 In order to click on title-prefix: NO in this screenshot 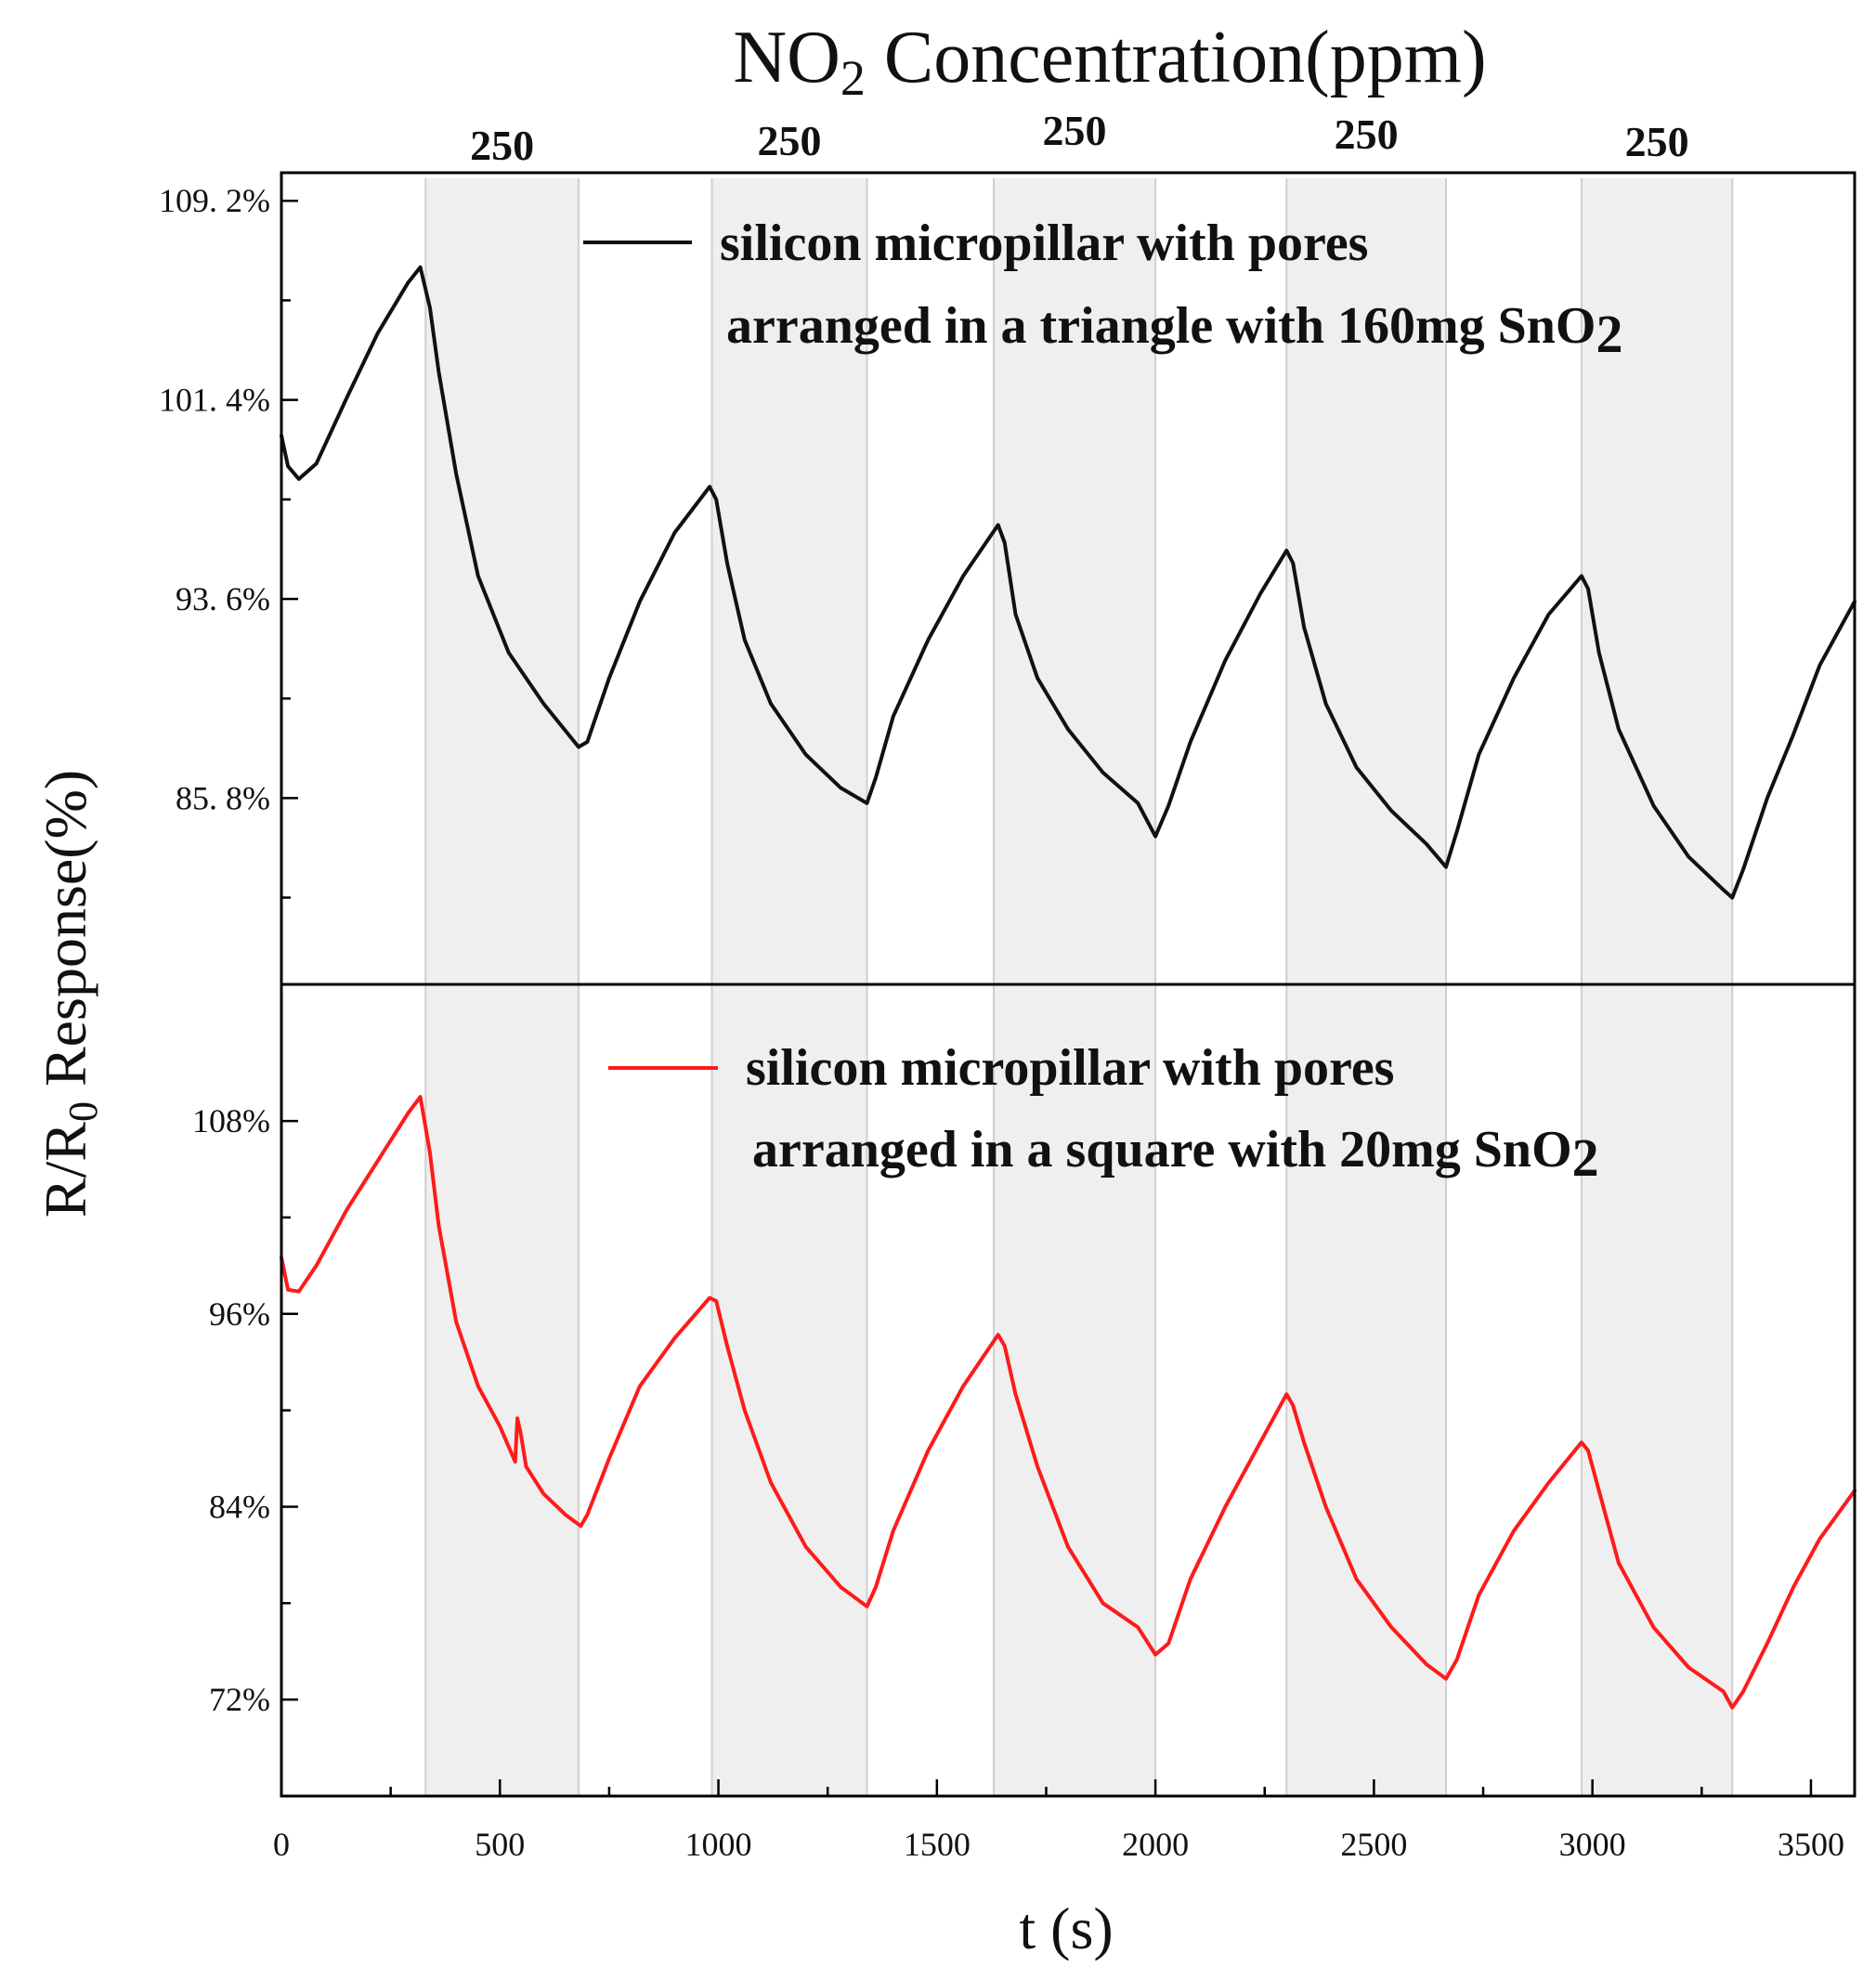, I will do `click(786, 57)`.